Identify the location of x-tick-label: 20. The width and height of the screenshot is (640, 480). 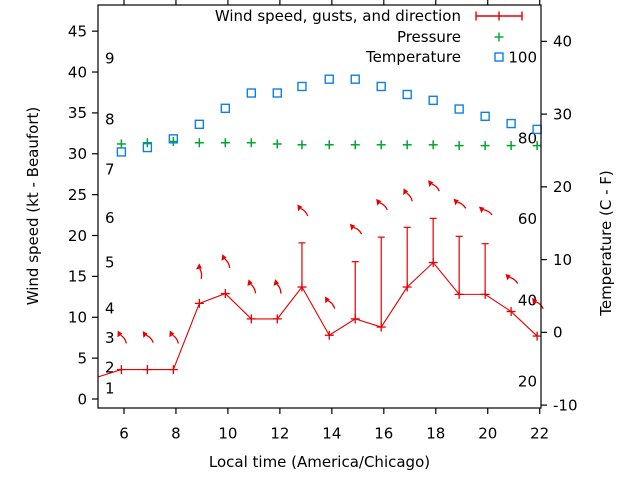
(487, 433).